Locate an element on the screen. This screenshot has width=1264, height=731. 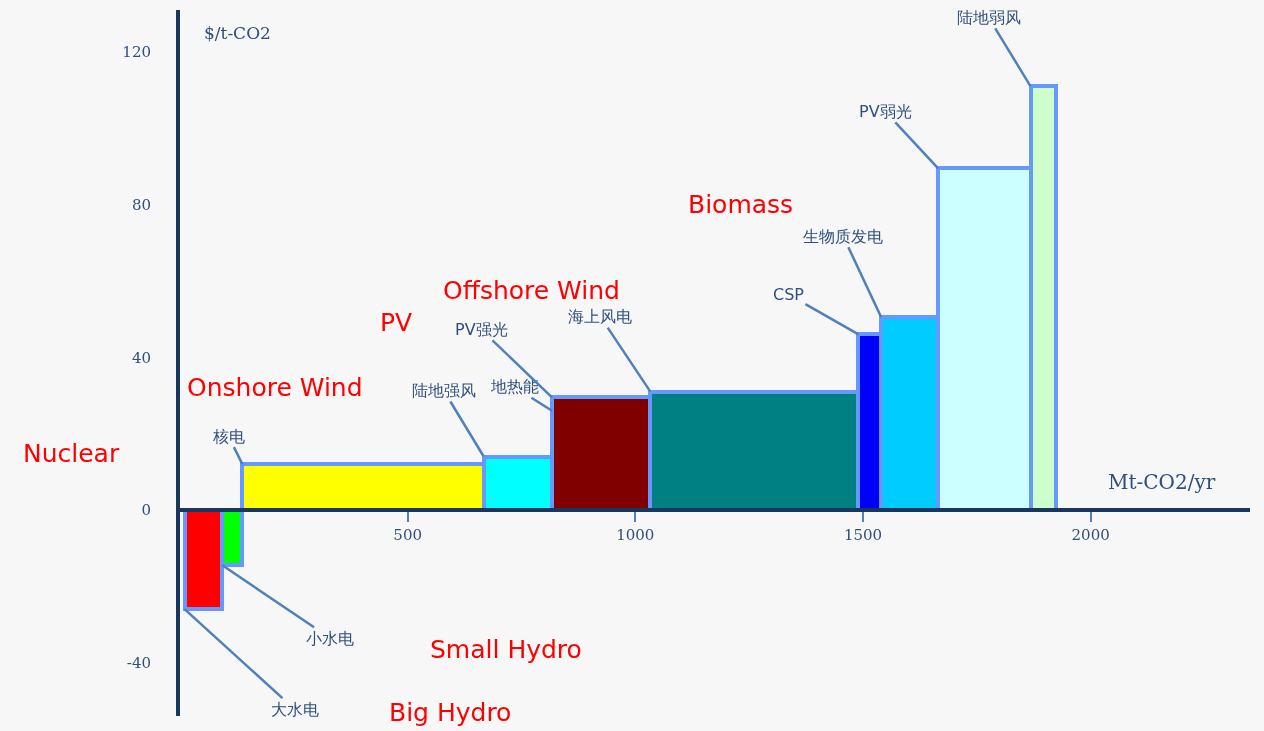
annotation: 陆地弱风 is located at coordinates (989, 17).